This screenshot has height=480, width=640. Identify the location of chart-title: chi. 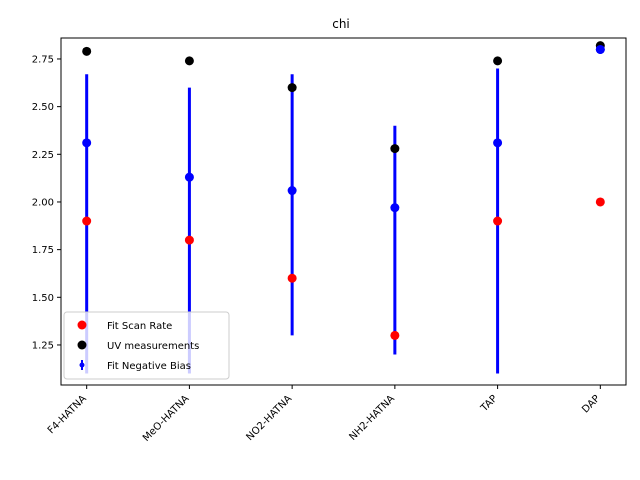
(341, 24).